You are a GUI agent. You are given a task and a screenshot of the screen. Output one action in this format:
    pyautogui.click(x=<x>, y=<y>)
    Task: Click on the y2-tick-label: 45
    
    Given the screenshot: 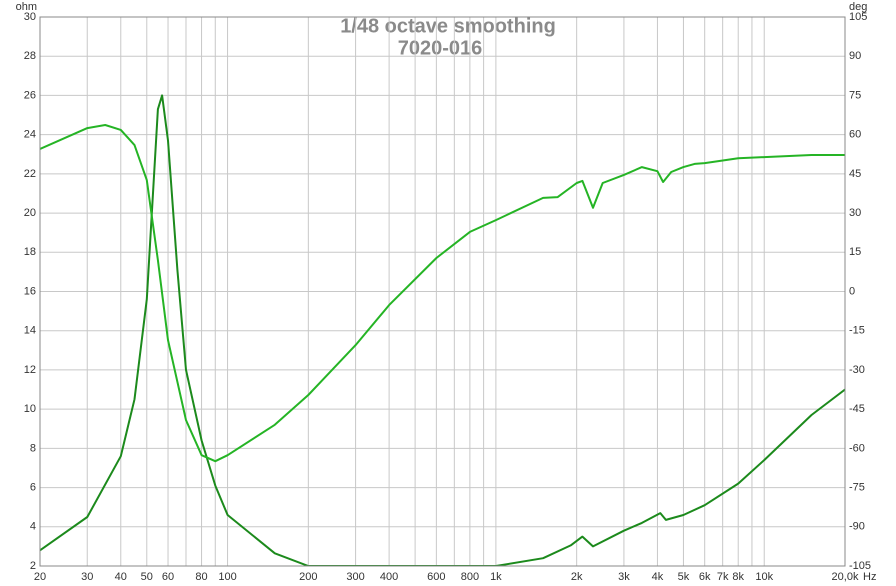 What is the action you would take?
    pyautogui.click(x=855, y=174)
    